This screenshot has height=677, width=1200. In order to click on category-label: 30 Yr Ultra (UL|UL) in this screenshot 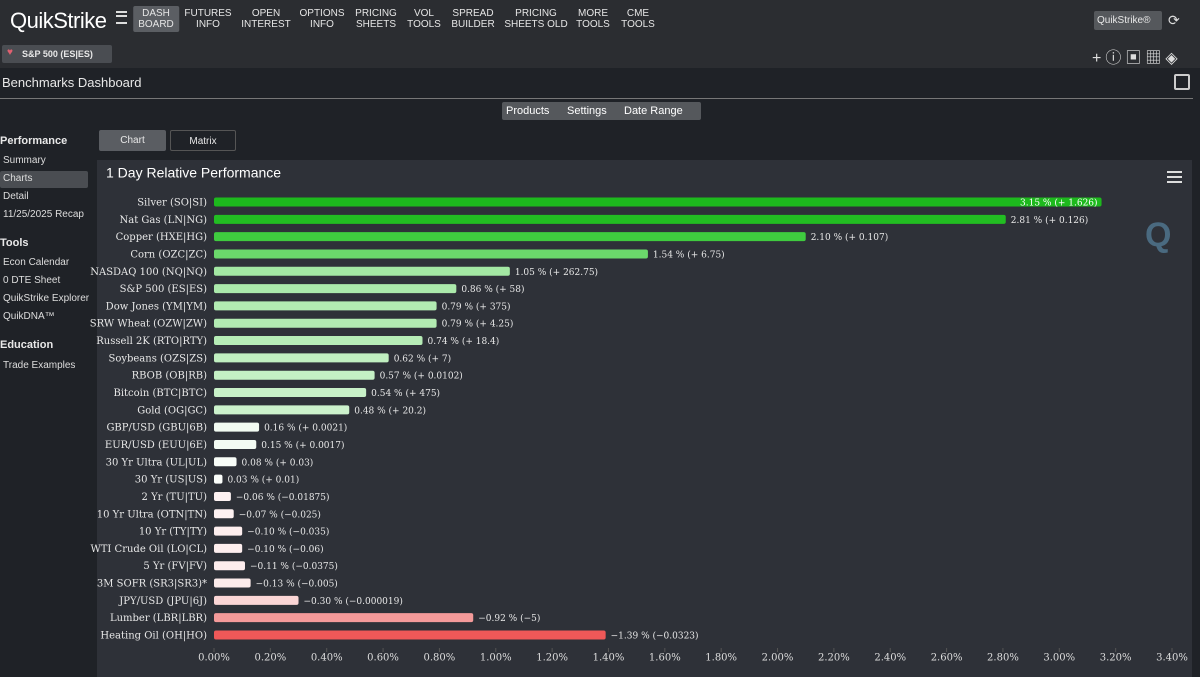, I will do `click(156, 462)`.